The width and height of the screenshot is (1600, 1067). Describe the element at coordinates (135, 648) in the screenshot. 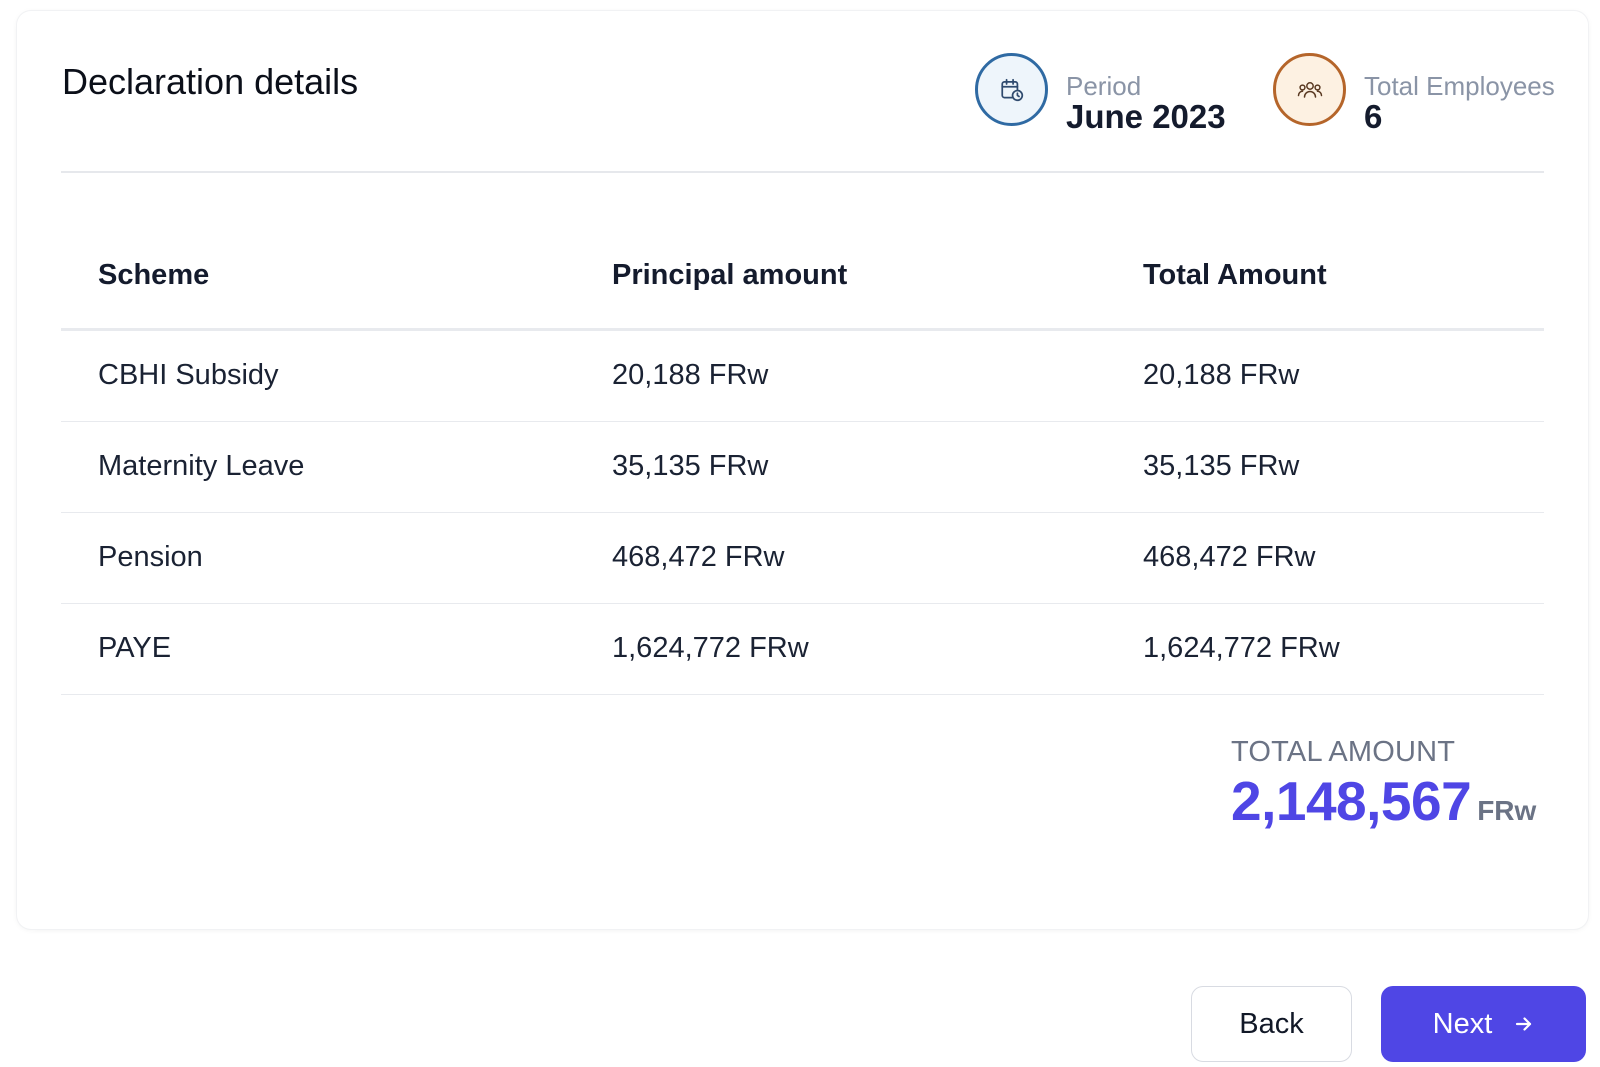

I see `scheme-cell: PAYE` at that location.